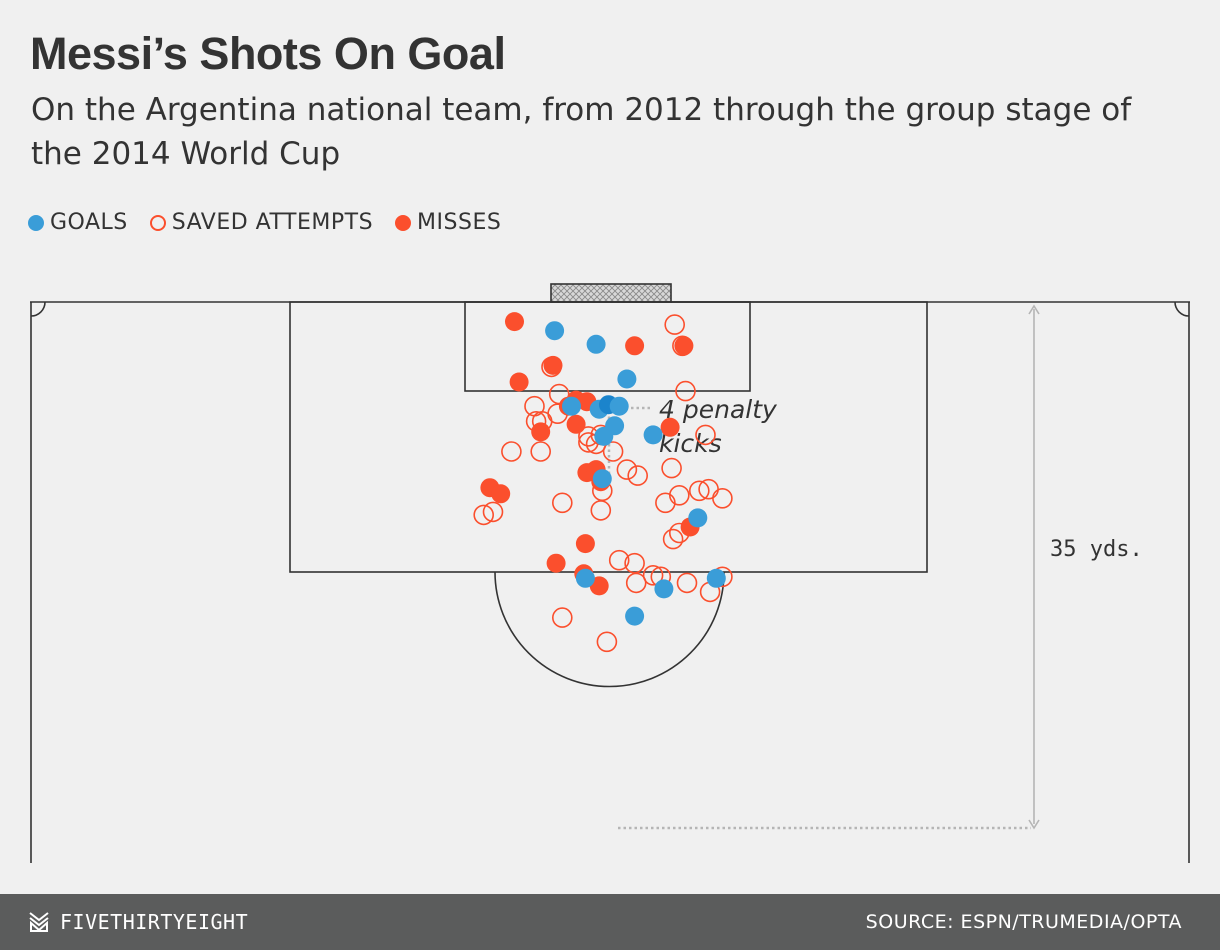 This screenshot has height=950, width=1220. What do you see at coordinates (1096, 549) in the screenshot?
I see `distance-label: 35 yds.` at bounding box center [1096, 549].